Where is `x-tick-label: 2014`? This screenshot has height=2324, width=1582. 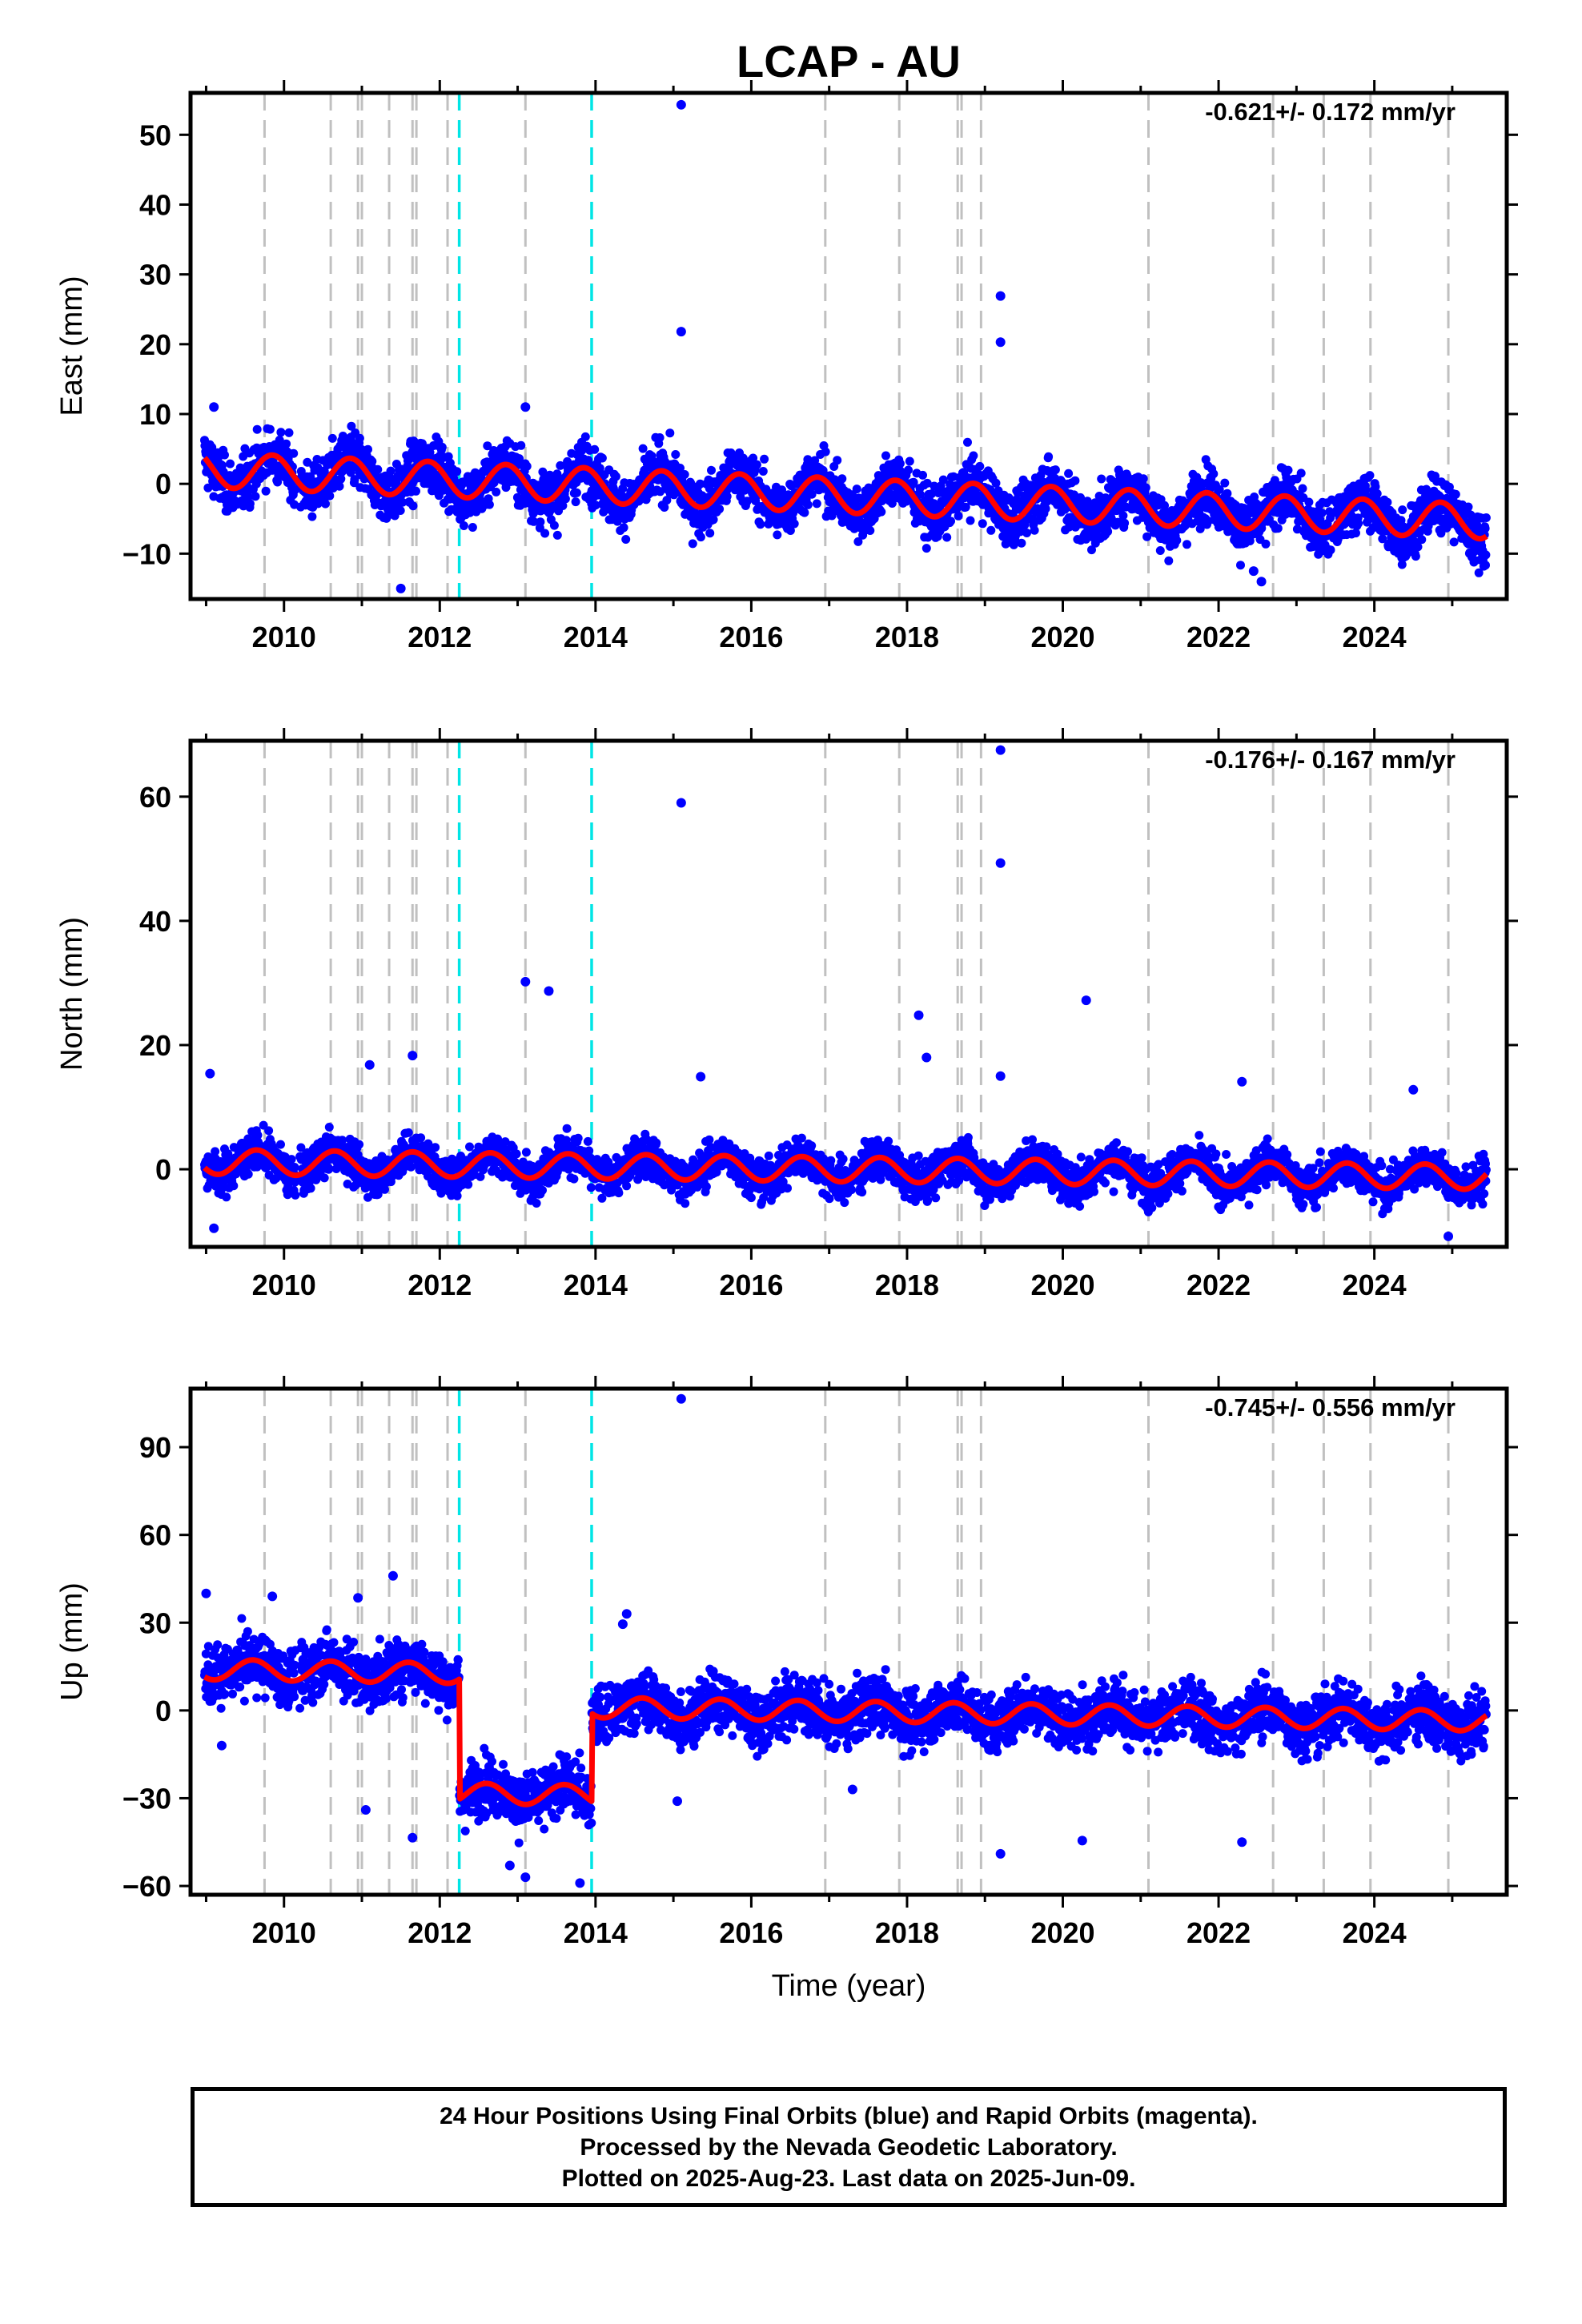 x-tick-label: 2014 is located at coordinates (596, 637).